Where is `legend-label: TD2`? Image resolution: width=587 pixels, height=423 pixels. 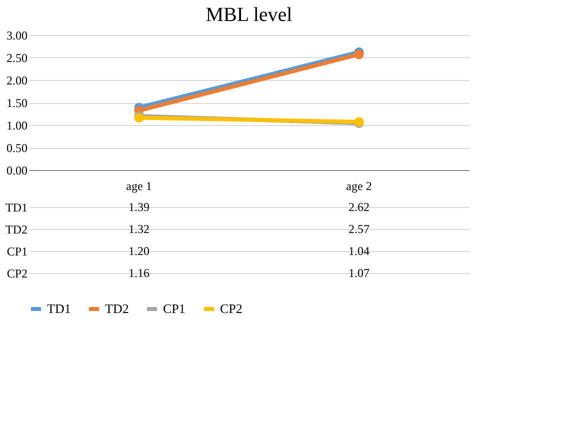 legend-label: TD2 is located at coordinates (117, 308).